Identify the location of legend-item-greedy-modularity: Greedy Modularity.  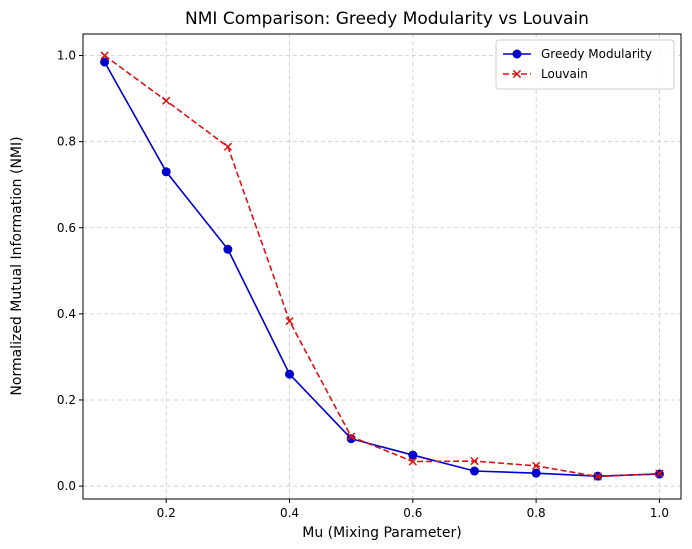
(577, 54).